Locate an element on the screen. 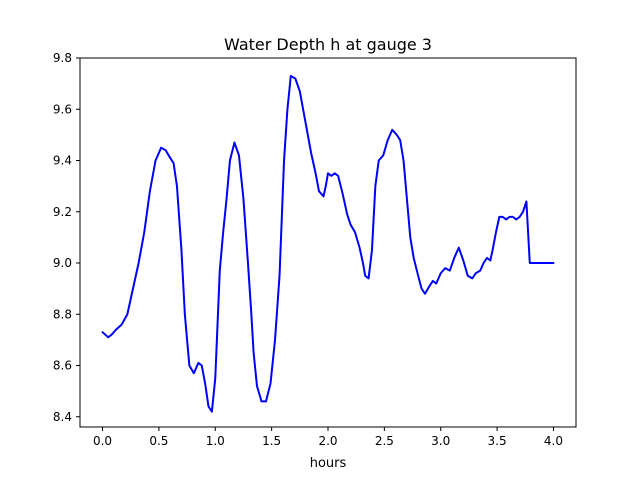 Image resolution: width=640 pixels, height=484 pixels. y-tick-label: 9.0 is located at coordinates (62, 263).